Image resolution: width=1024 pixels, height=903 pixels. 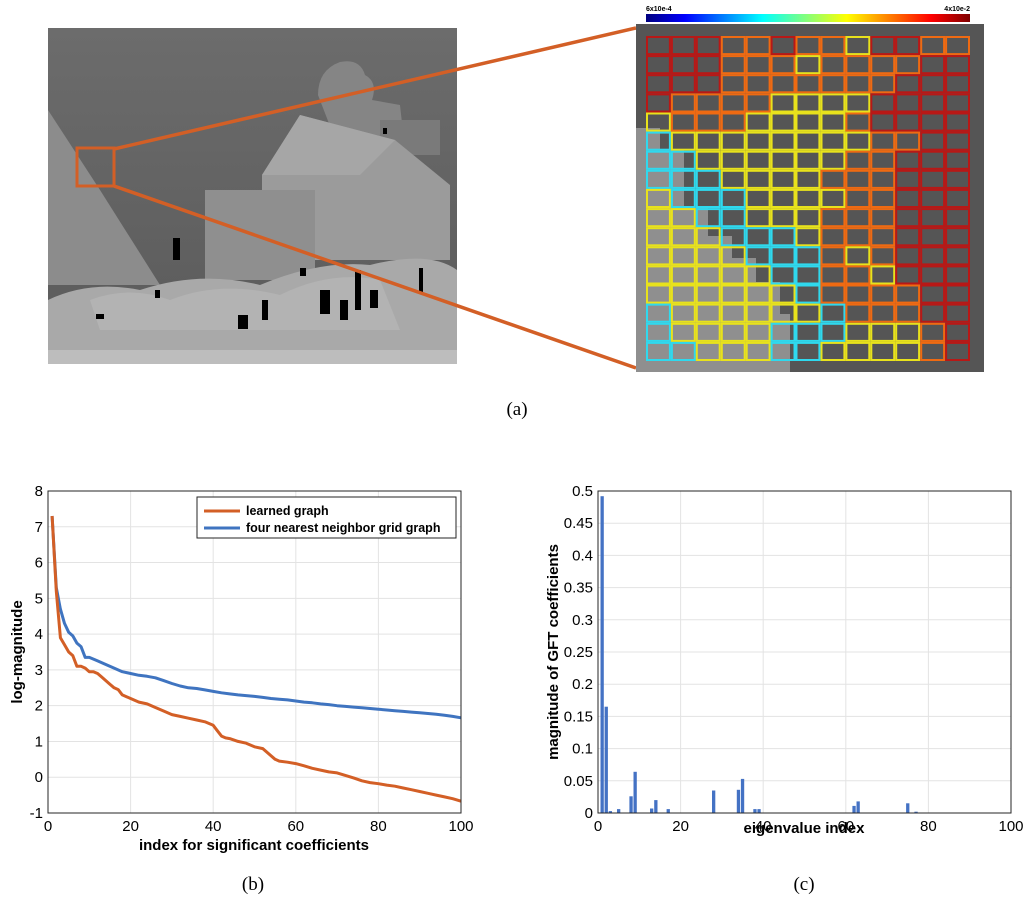 What do you see at coordinates (39, 777) in the screenshot?
I see `y-tick-label: 0` at bounding box center [39, 777].